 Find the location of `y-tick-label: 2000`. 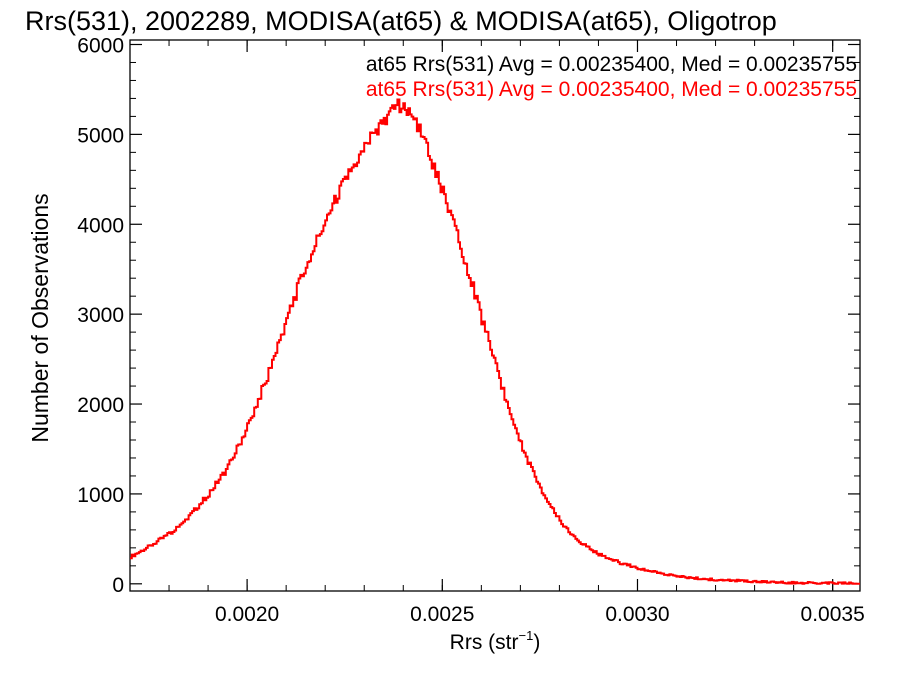

y-tick-label: 2000 is located at coordinates (100, 405).